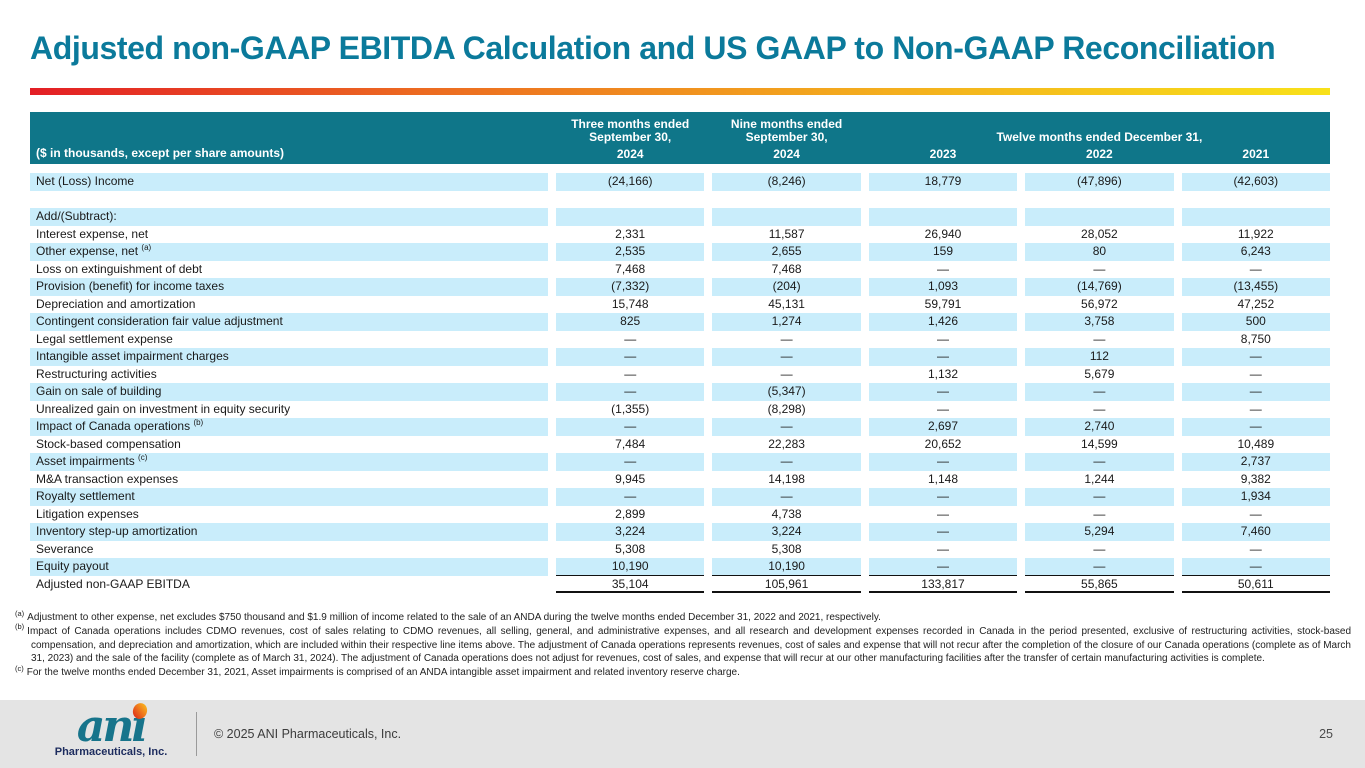 The height and width of the screenshot is (768, 1365). I want to click on cell-value: 3,224, so click(630, 532).